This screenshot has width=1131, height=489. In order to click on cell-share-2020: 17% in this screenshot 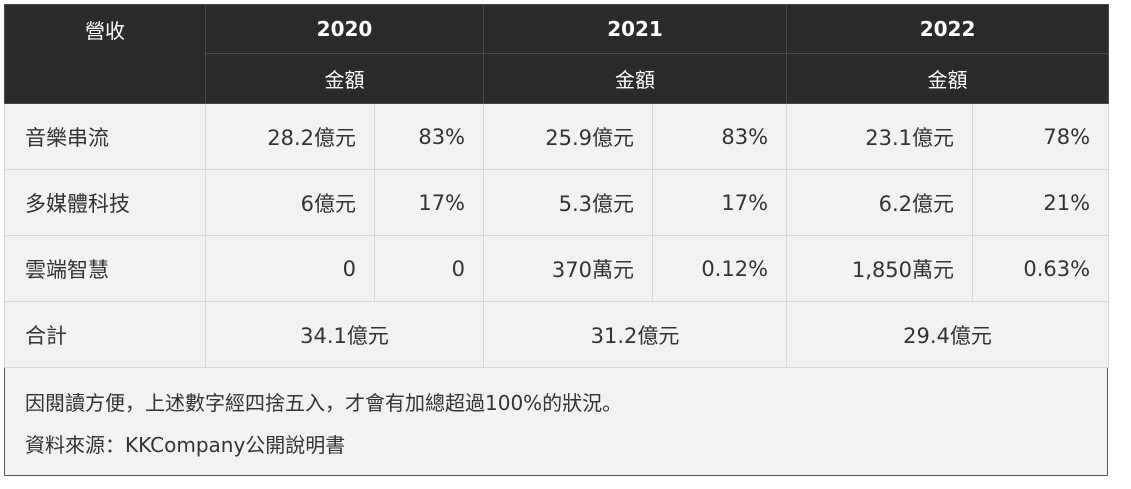, I will do `click(429, 202)`.